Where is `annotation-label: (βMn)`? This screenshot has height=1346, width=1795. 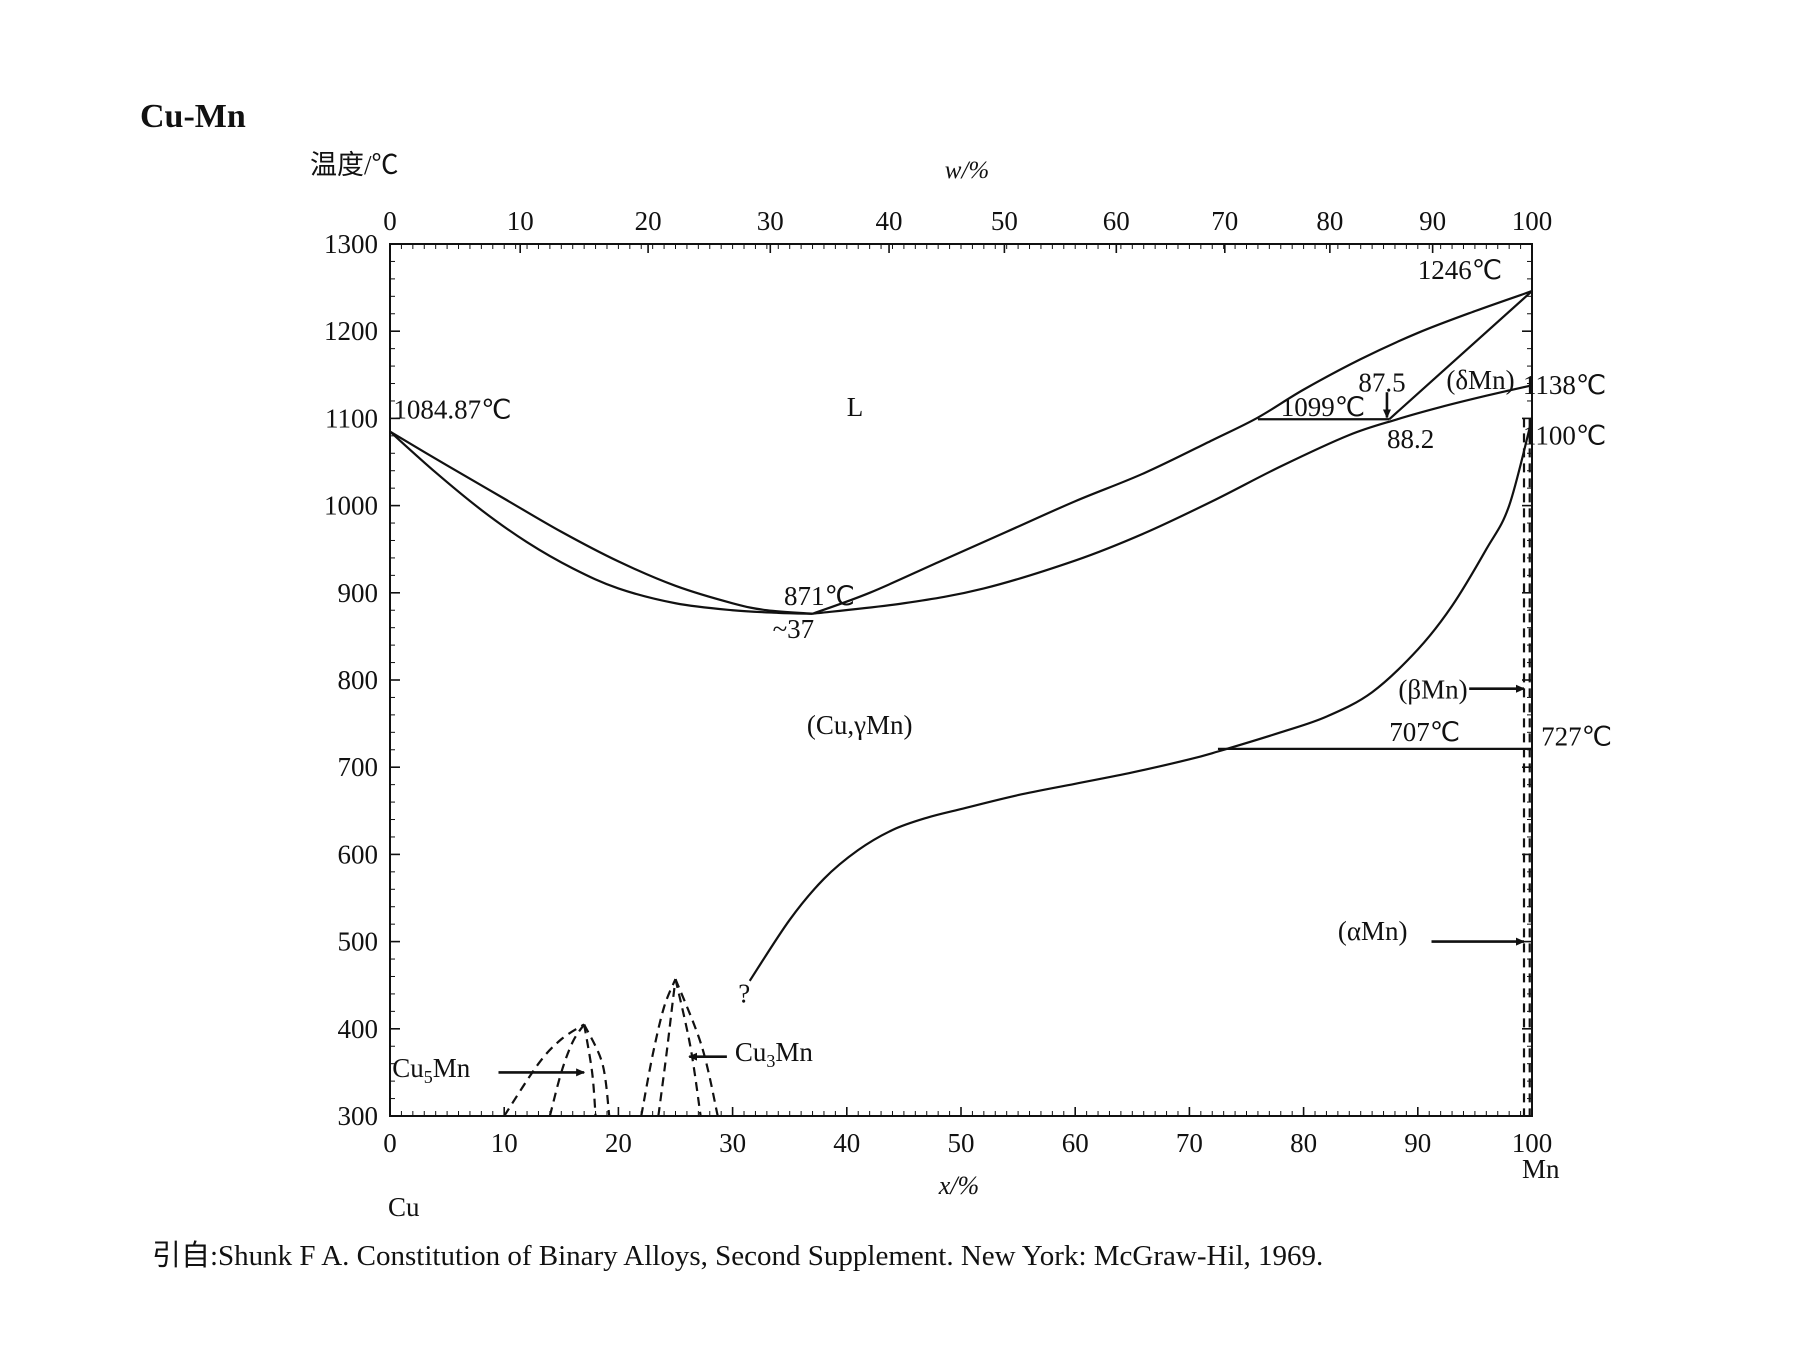 annotation-label: (βMn) is located at coordinates (1432, 689).